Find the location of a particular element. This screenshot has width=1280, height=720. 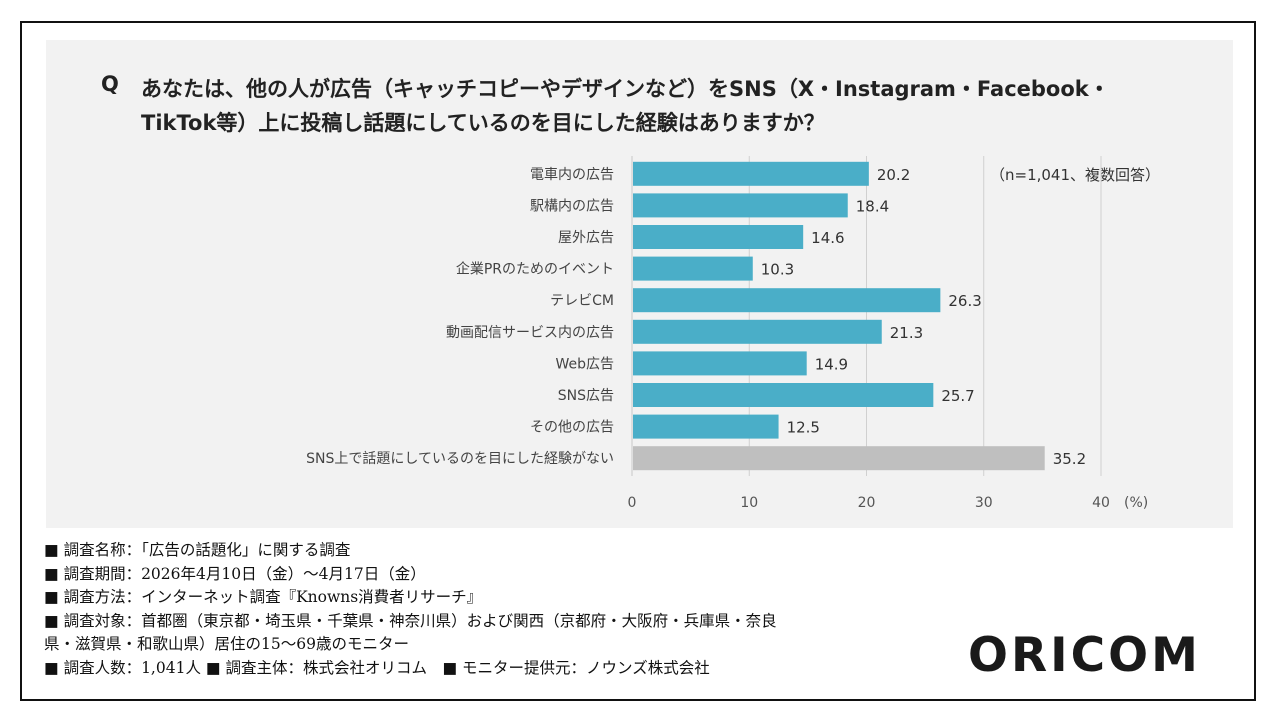

value-label: 18.4 is located at coordinates (872, 206).